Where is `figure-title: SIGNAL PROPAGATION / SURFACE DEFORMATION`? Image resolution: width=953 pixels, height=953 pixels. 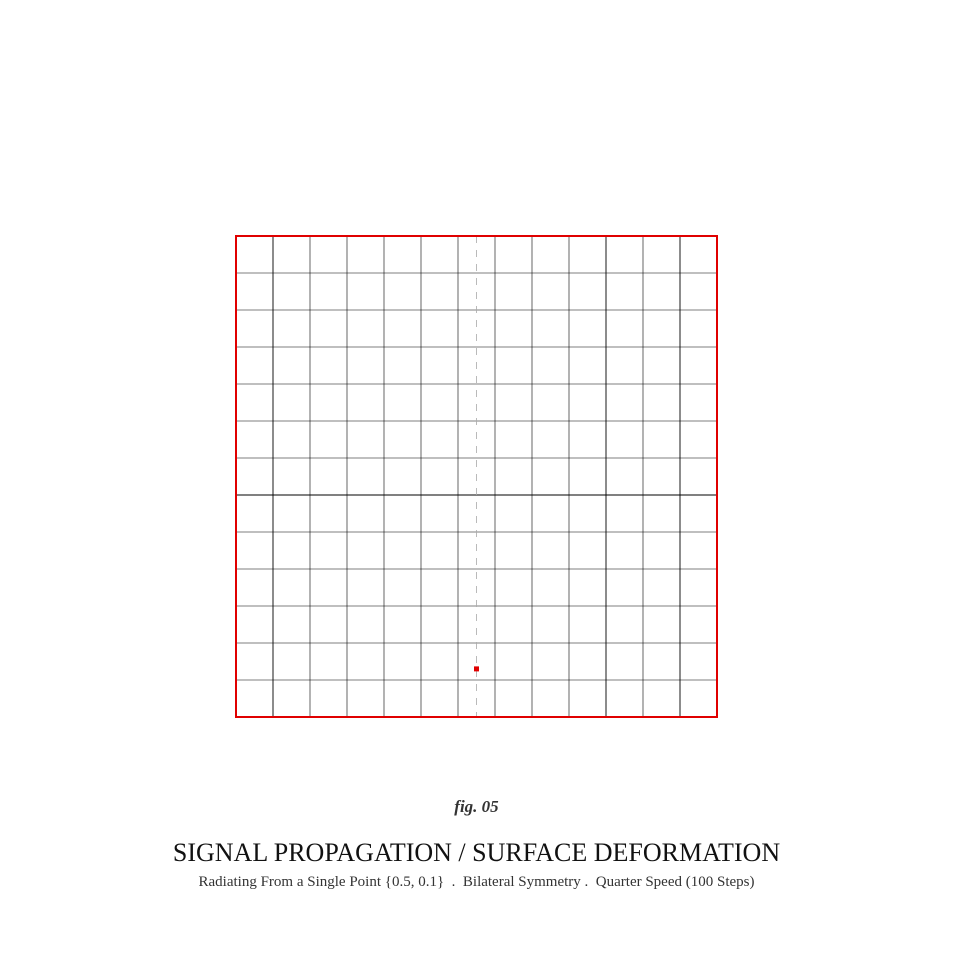
figure-title: SIGNAL PROPAGATION / SURFACE DEFORMATION is located at coordinates (476, 852).